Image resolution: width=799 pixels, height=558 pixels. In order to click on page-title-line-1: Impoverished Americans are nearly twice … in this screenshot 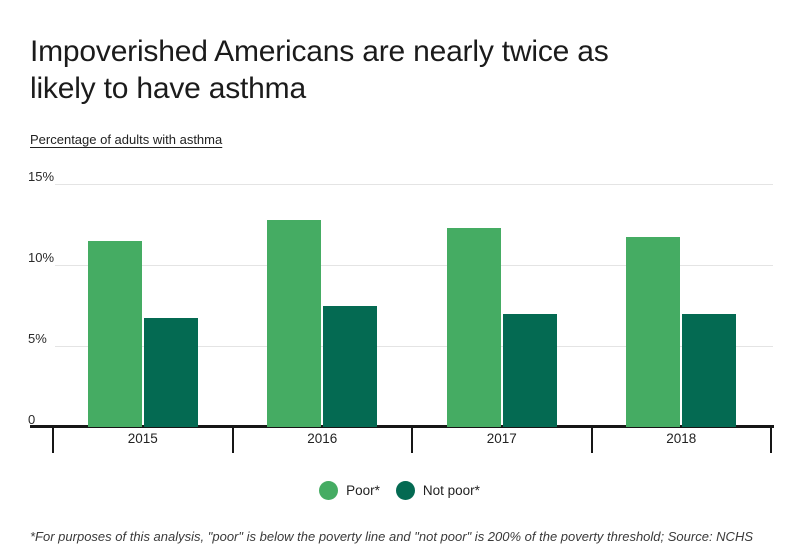, I will do `click(319, 51)`.